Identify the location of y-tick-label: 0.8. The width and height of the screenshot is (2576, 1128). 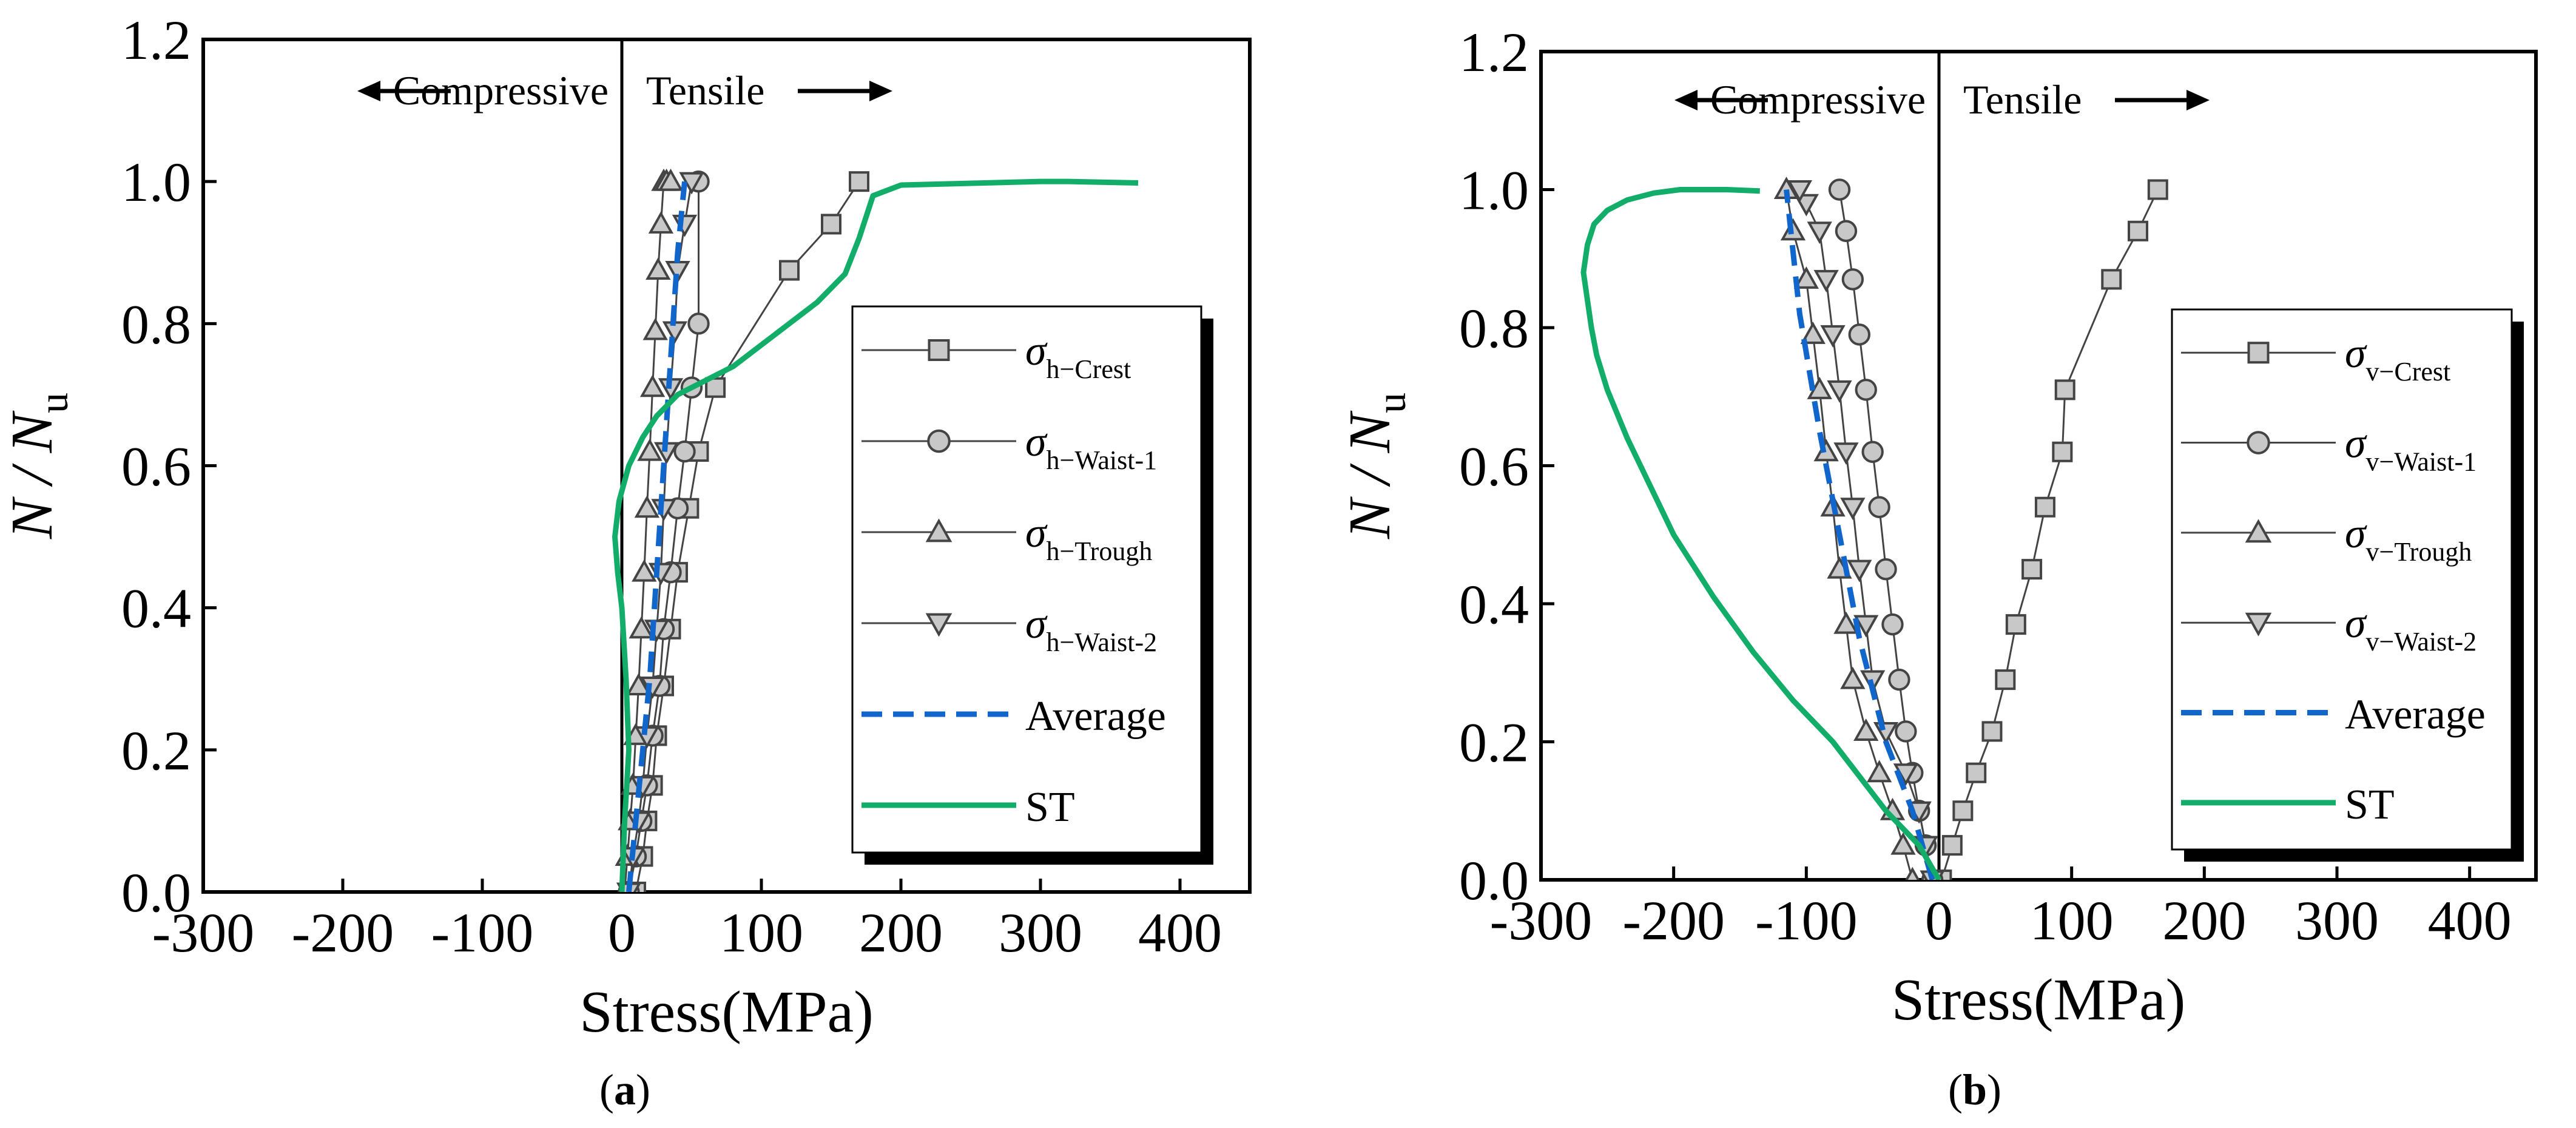
(1494, 328).